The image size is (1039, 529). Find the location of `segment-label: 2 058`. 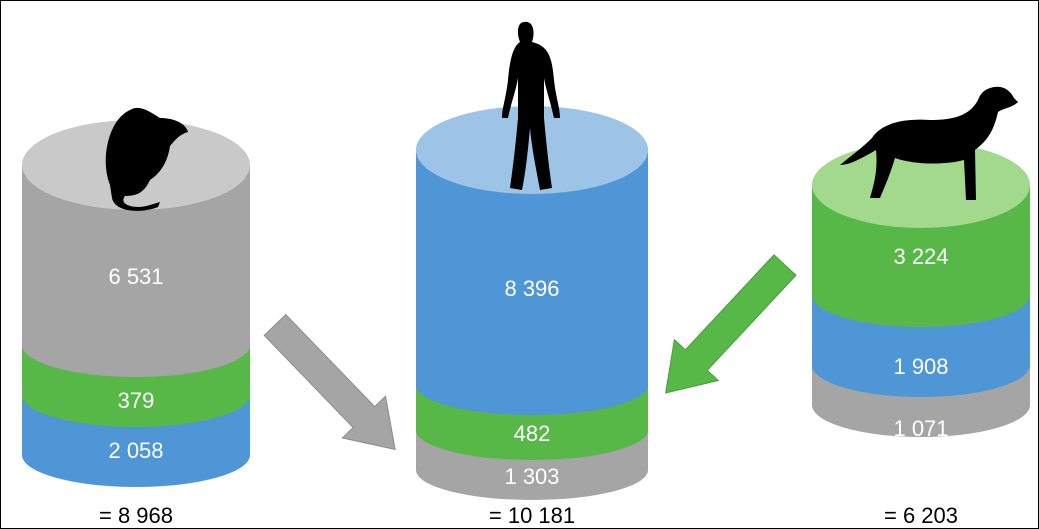

segment-label: 2 058 is located at coordinates (135, 450).